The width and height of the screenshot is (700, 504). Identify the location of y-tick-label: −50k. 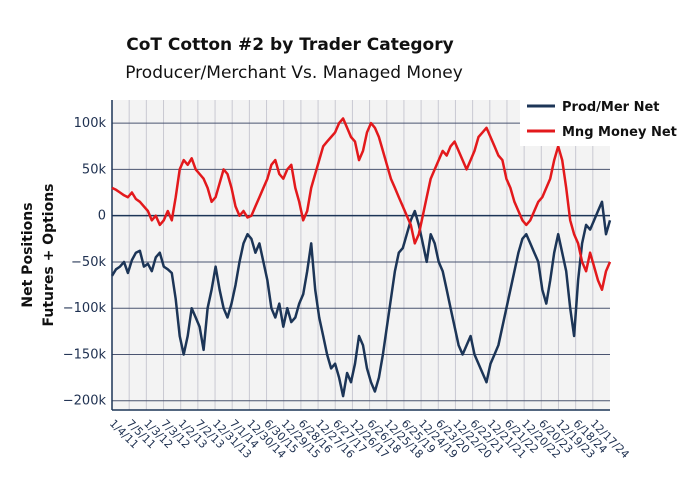
(88, 262).